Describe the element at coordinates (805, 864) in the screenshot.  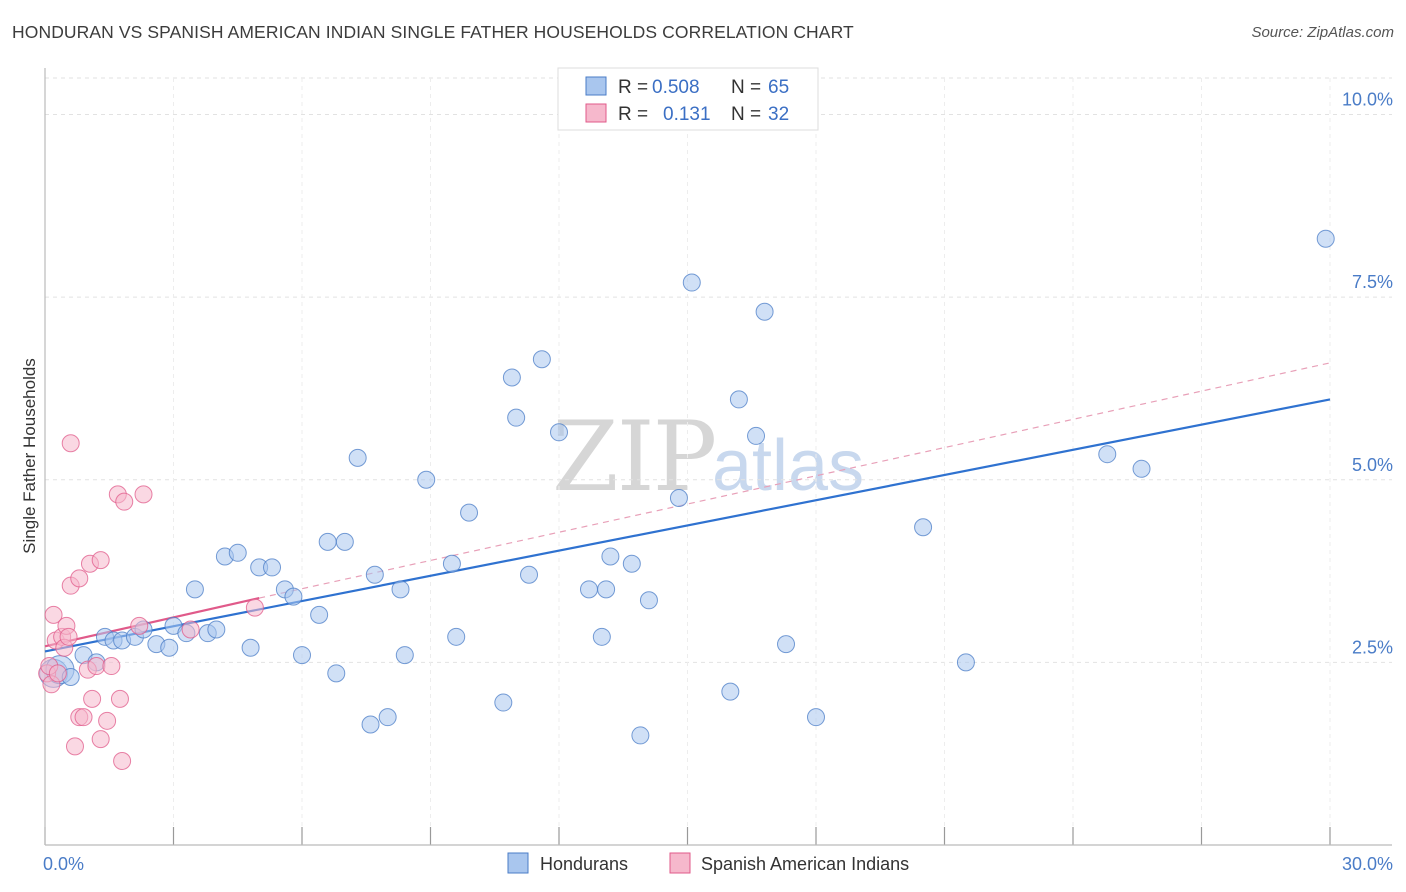
I see `bottom-legend-spanish: Spanish American Indians` at that location.